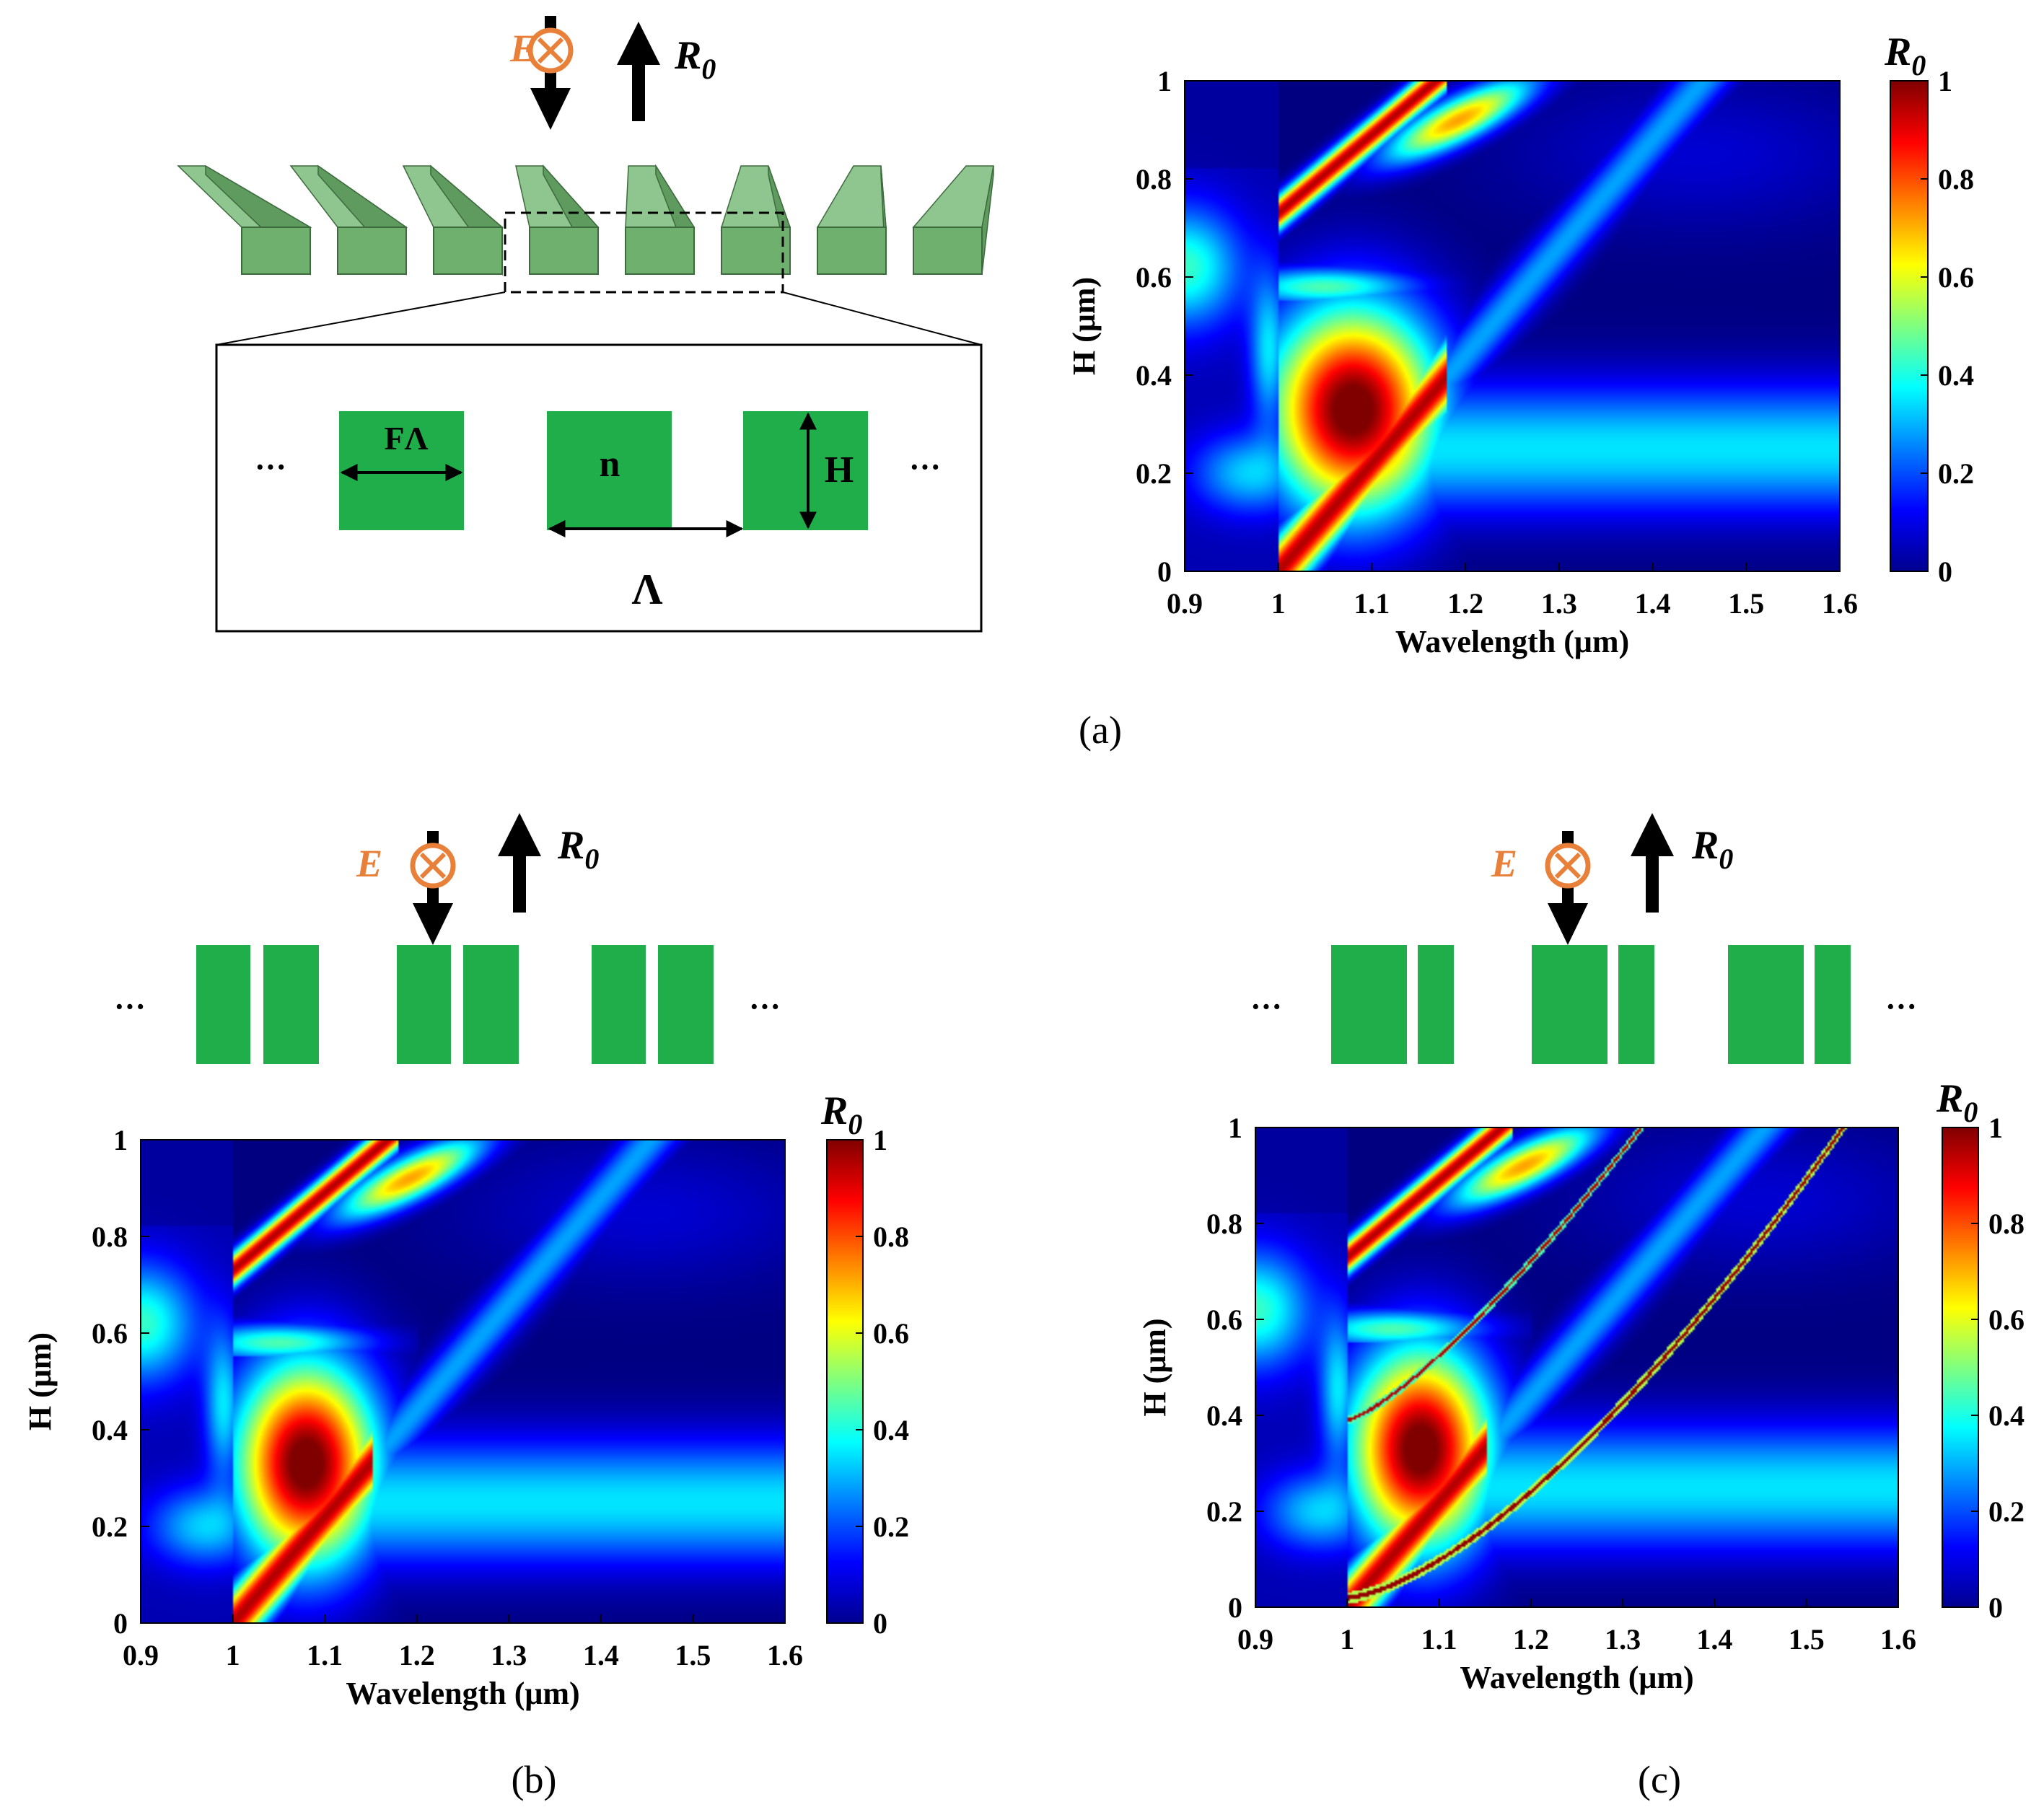  Describe the element at coordinates (644, 252) in the screenshot. I see `zoom-box` at that location.